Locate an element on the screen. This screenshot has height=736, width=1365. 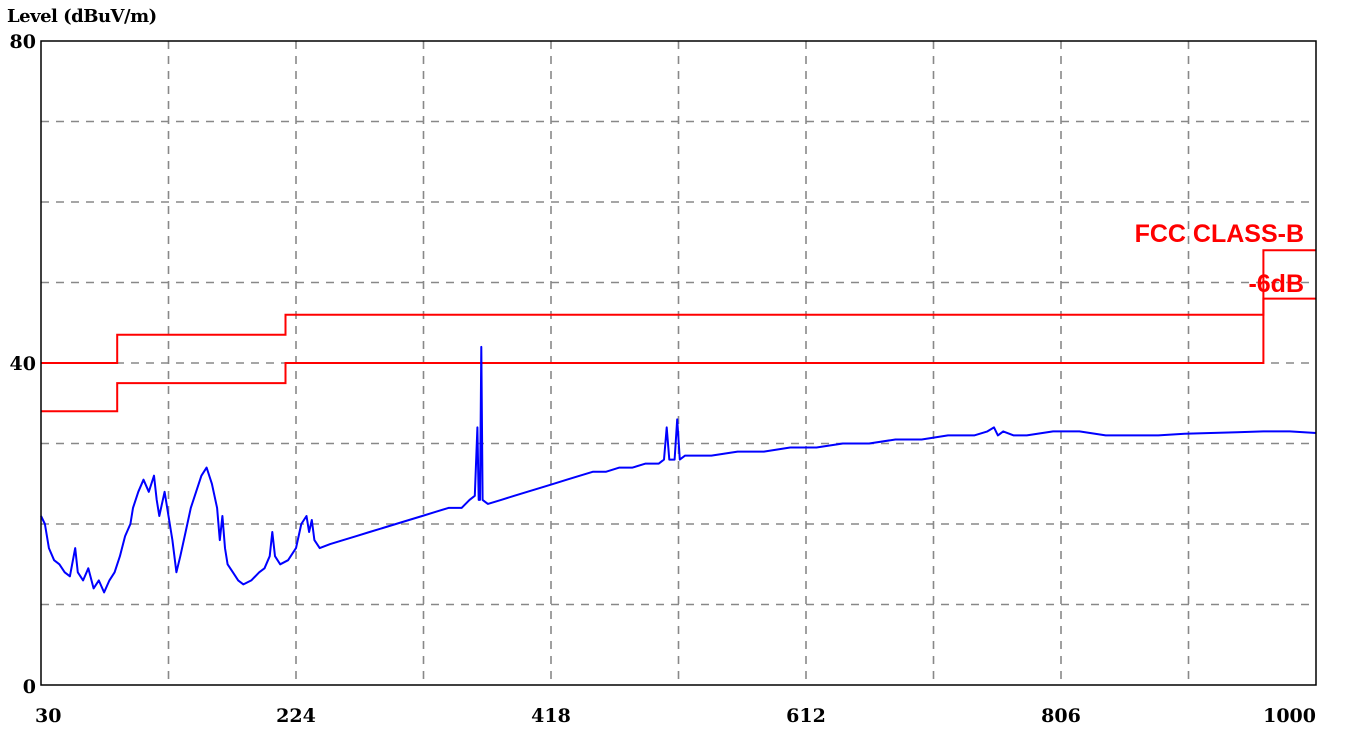
x-tick-label: 30 is located at coordinates (48, 716).